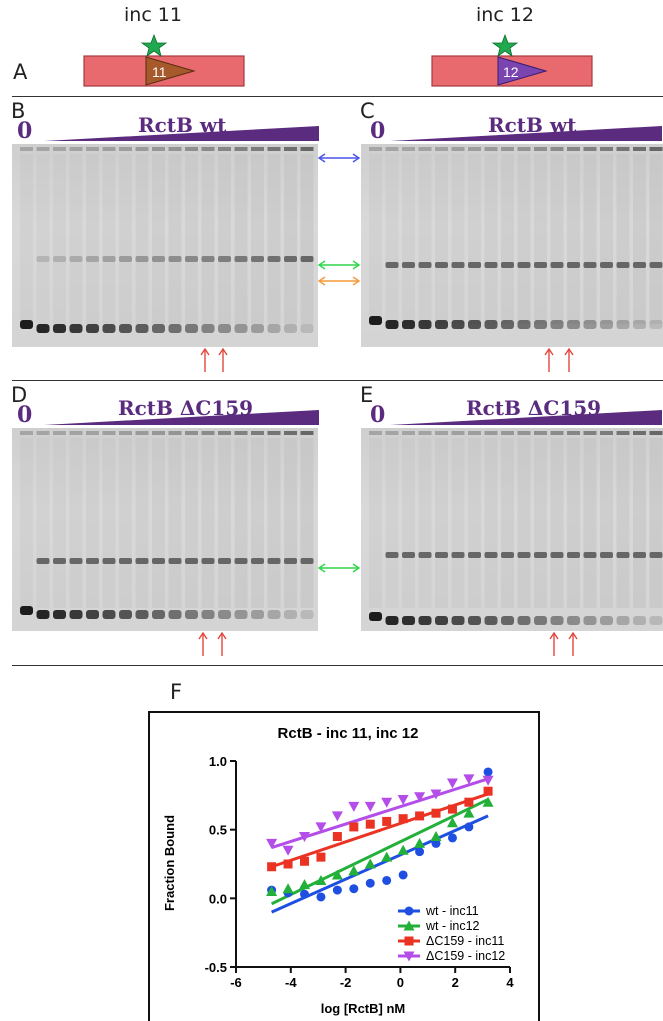 The height and width of the screenshot is (1021, 663). Describe the element at coordinates (367, 111) in the screenshot. I see `panel-c-letter: C` at that location.